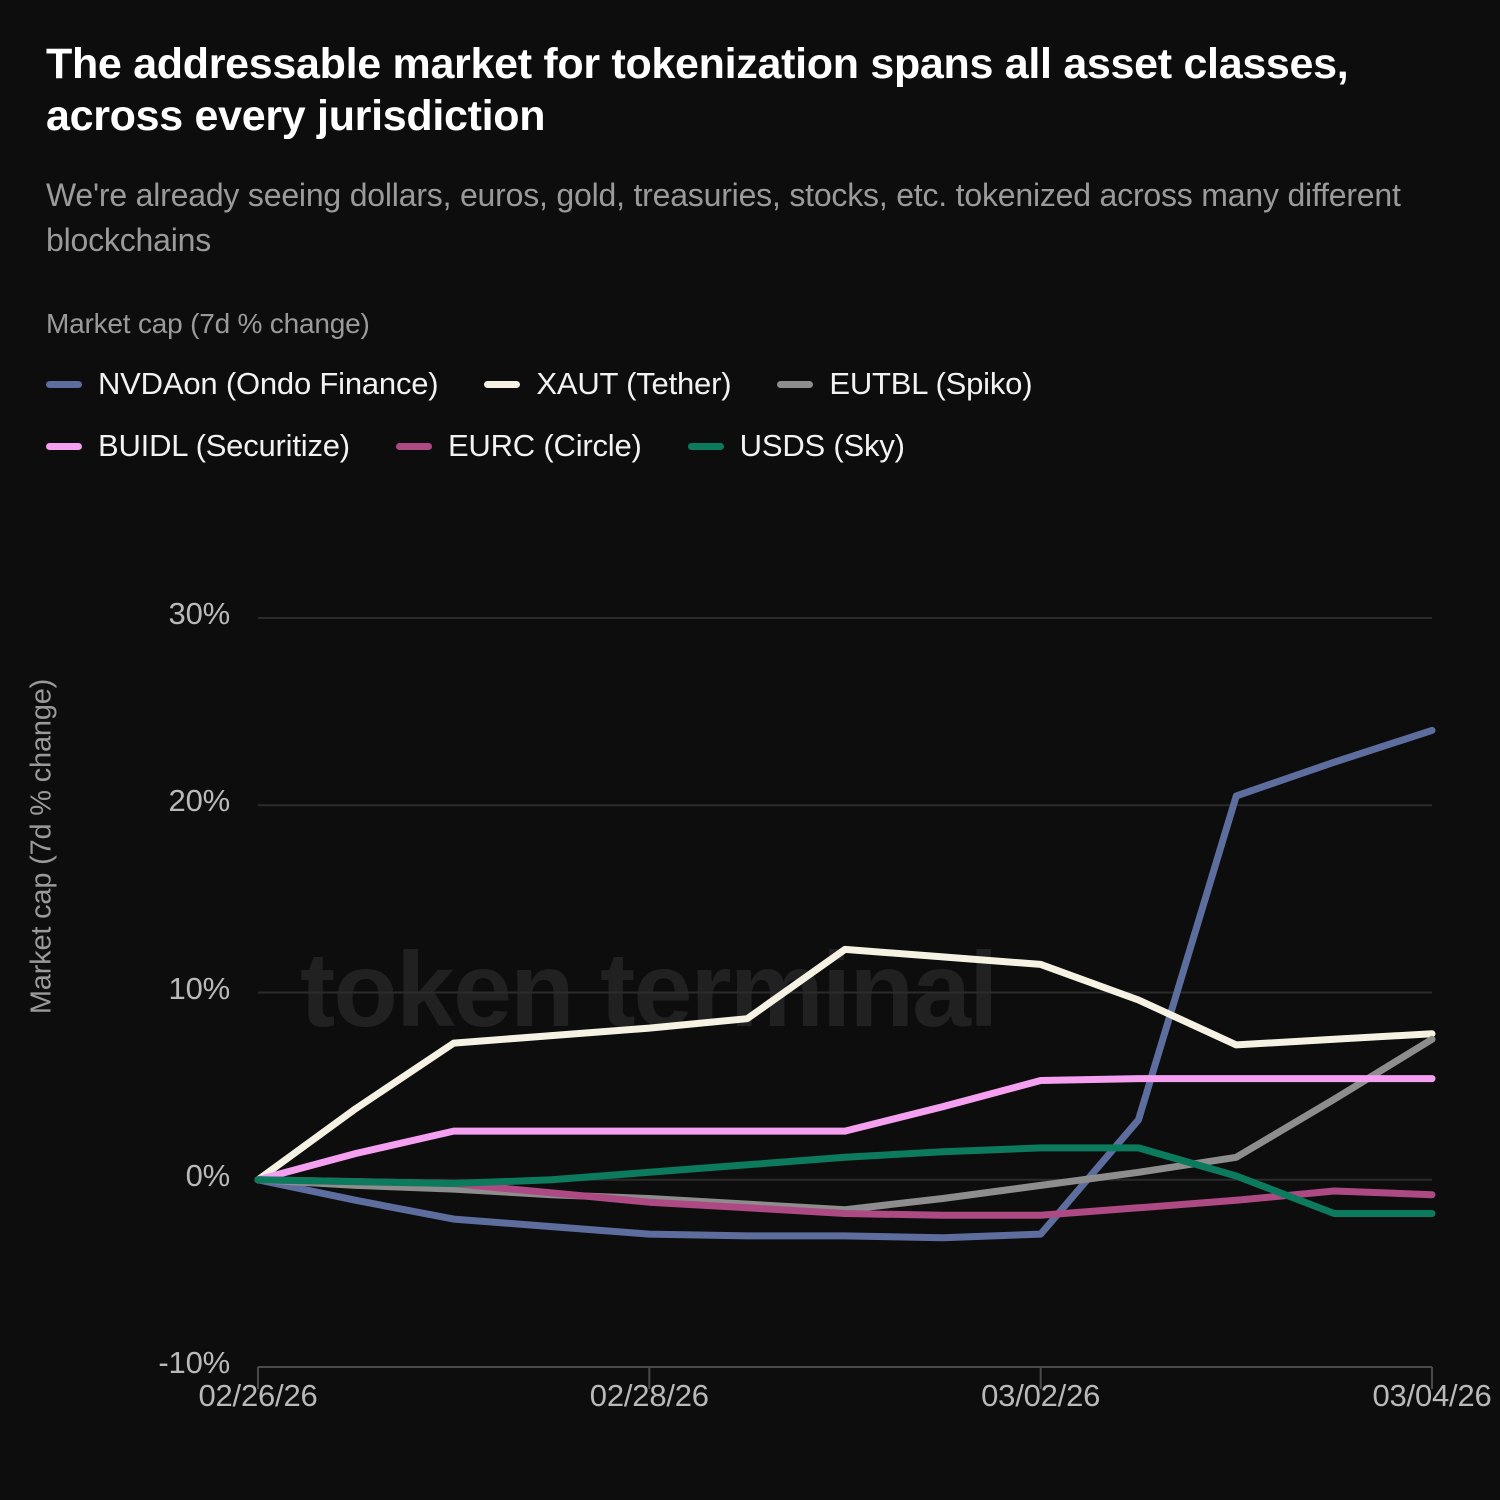  Describe the element at coordinates (268, 383) in the screenshot. I see `legend-item-label: NVDAon (Ondo Finance)` at that location.